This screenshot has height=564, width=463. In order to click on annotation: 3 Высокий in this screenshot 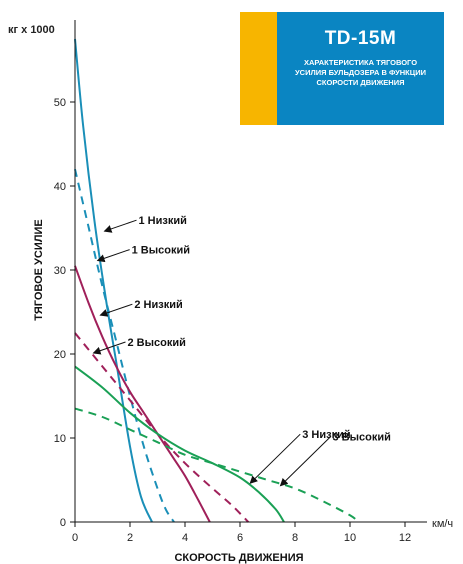, I will do `click(335, 459)`.